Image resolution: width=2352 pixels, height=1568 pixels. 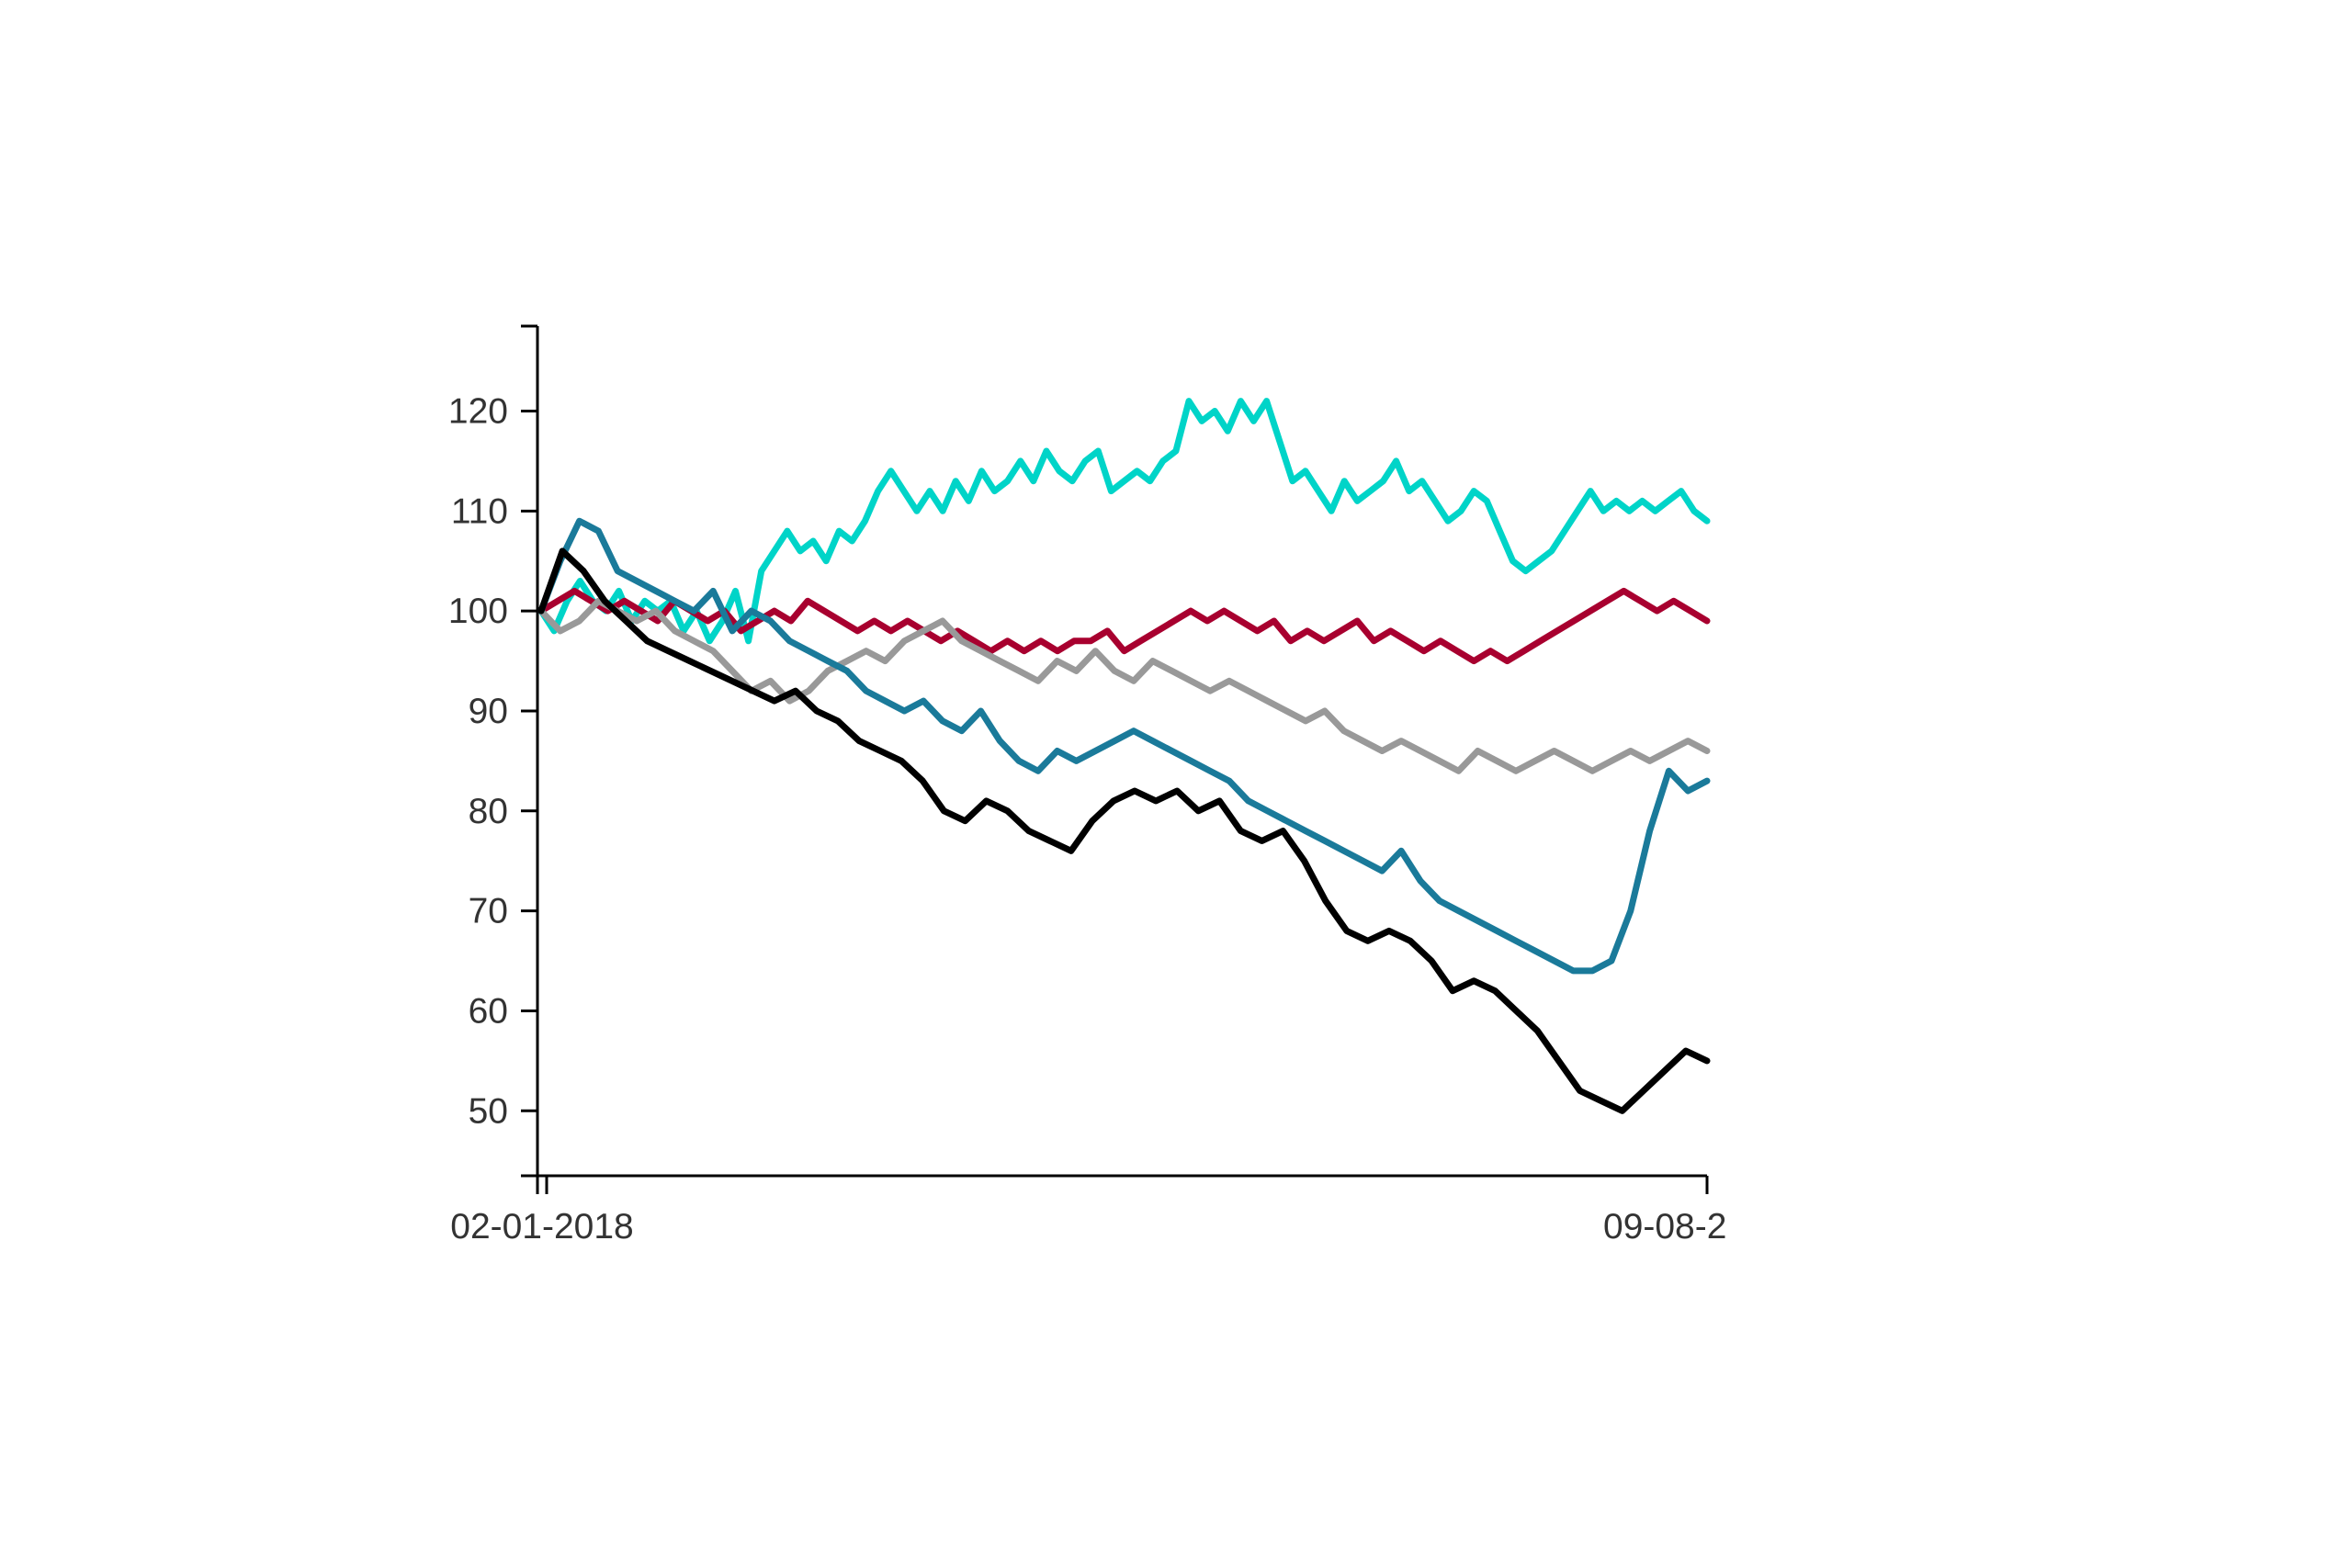 I want to click on y-tick-label: 70, so click(x=489, y=912).